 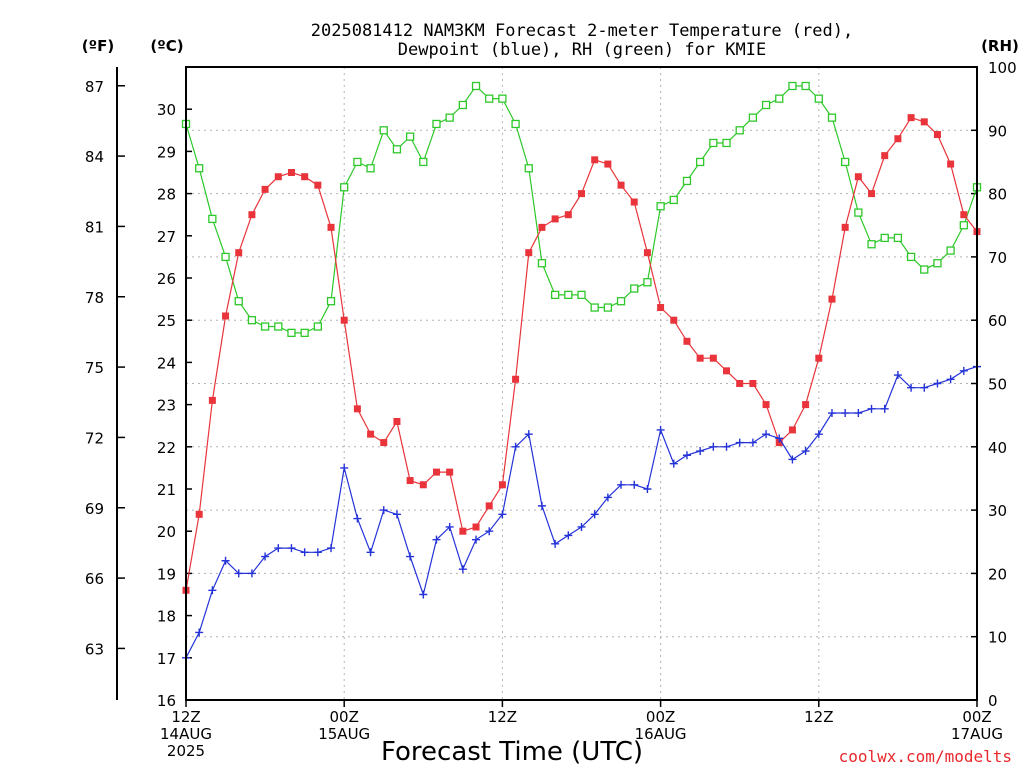 I want to click on celsius-tick-label: 25, so click(x=166, y=321).